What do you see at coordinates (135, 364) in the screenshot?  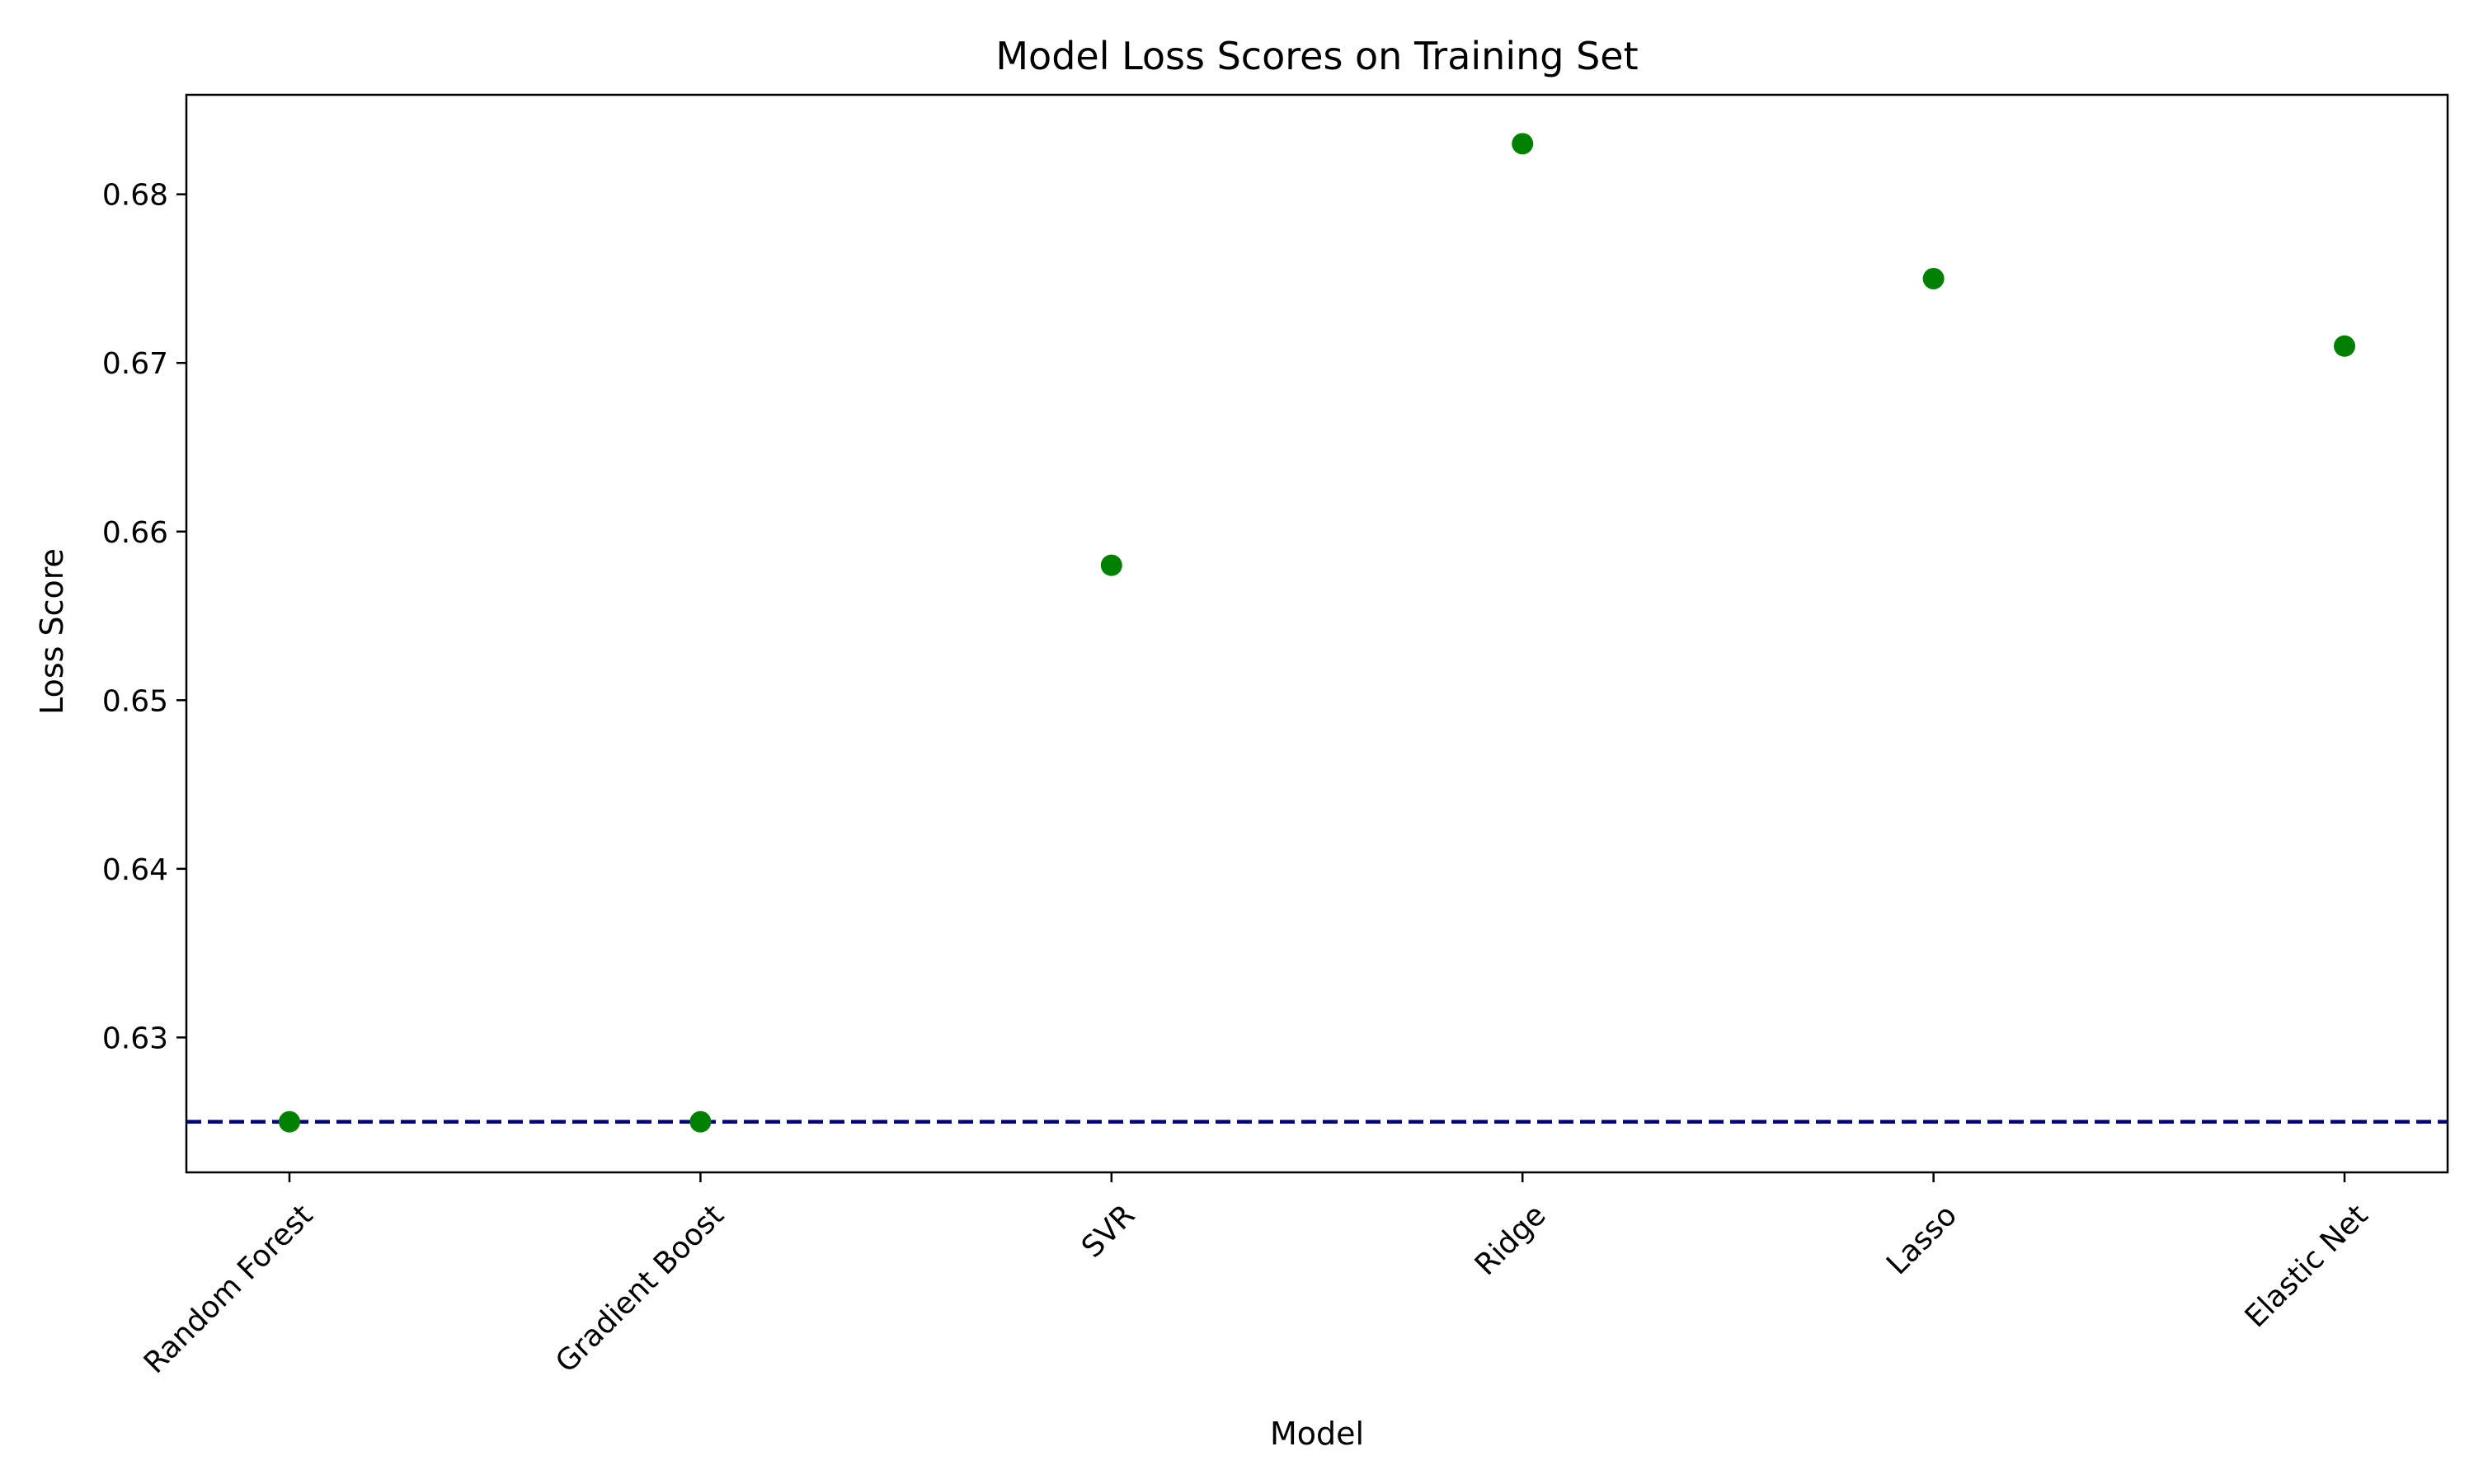 I see `y-tick-label: 0.67` at bounding box center [135, 364].